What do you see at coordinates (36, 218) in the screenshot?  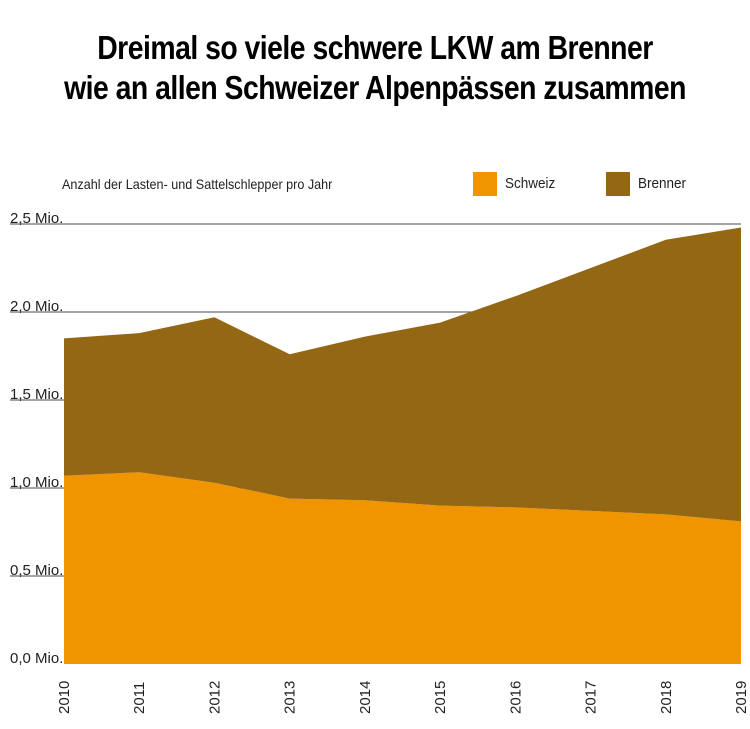 I see `y-tick-label-5: 2,5 Mio.` at bounding box center [36, 218].